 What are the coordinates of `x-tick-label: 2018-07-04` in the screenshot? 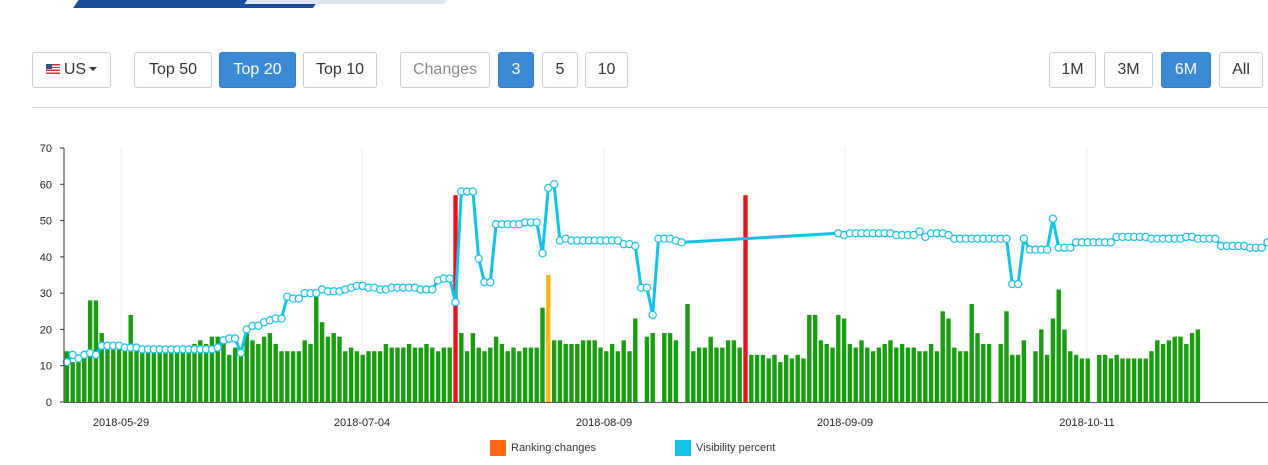 It's located at (362, 423).